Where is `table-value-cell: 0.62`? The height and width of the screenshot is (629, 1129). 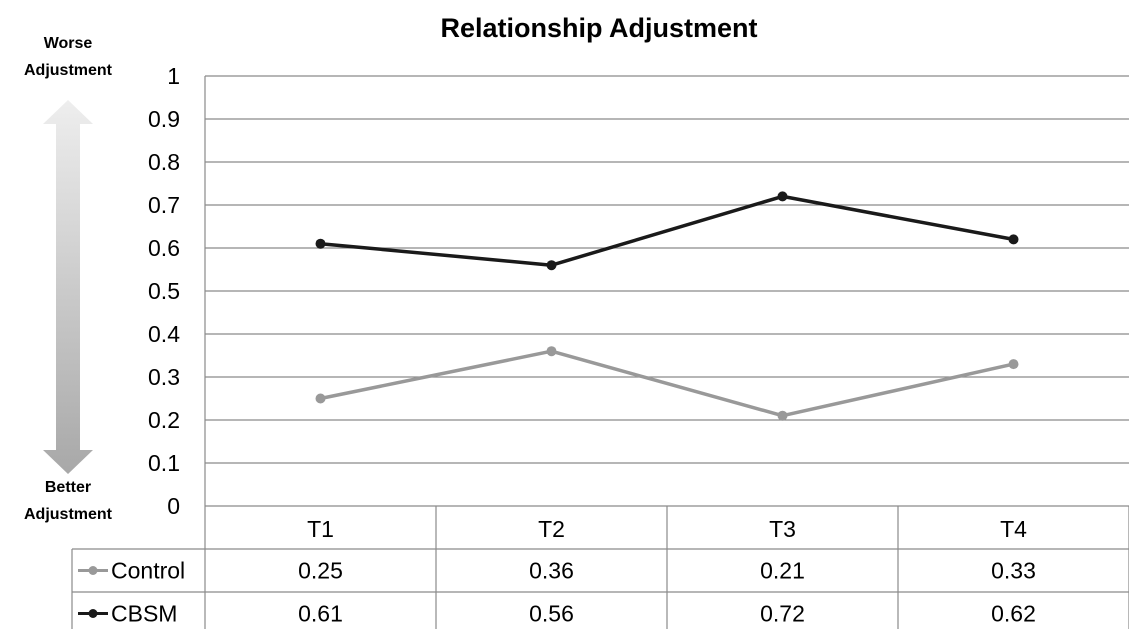
table-value-cell: 0.62 is located at coordinates (1013, 614).